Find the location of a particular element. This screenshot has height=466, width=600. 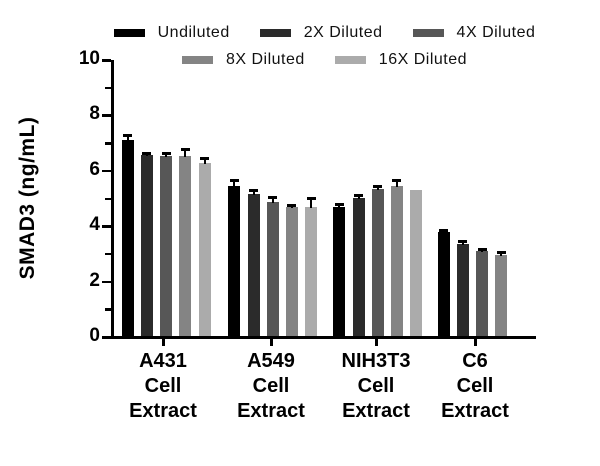

x-axis-line is located at coordinates (319, 337).